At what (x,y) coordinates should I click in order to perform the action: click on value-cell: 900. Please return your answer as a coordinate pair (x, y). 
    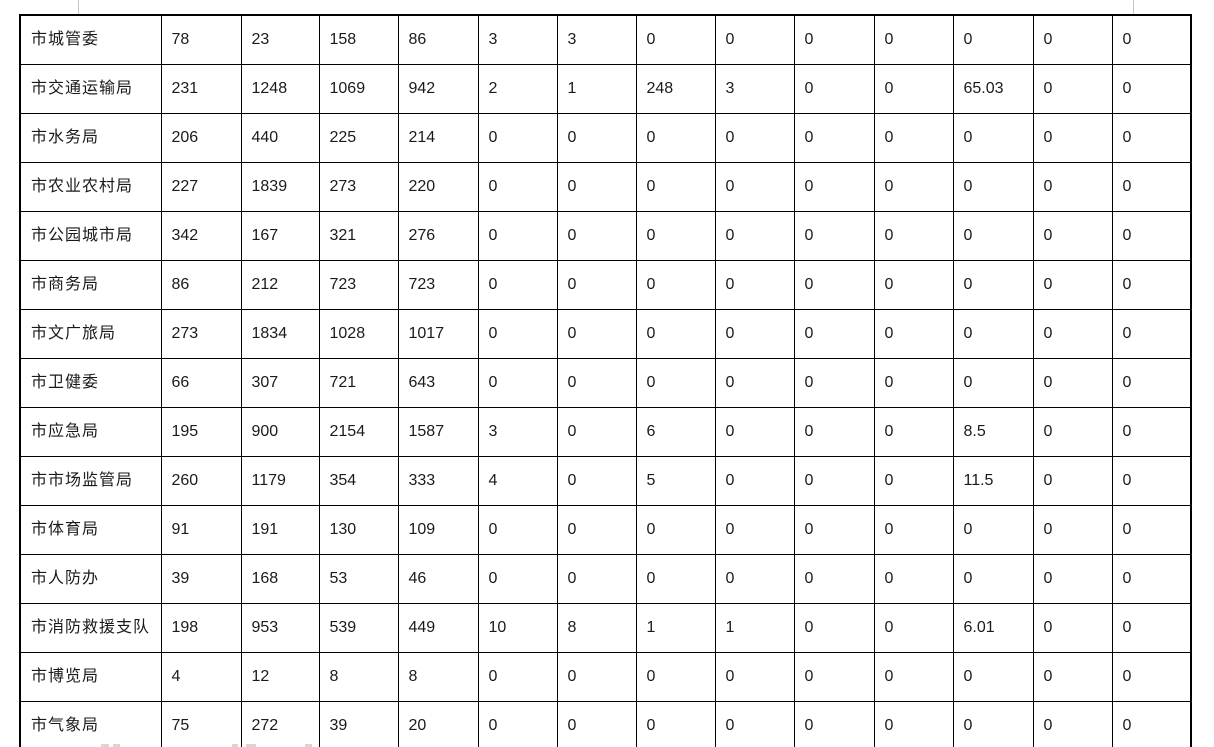
    Looking at the image, I should click on (280, 432).